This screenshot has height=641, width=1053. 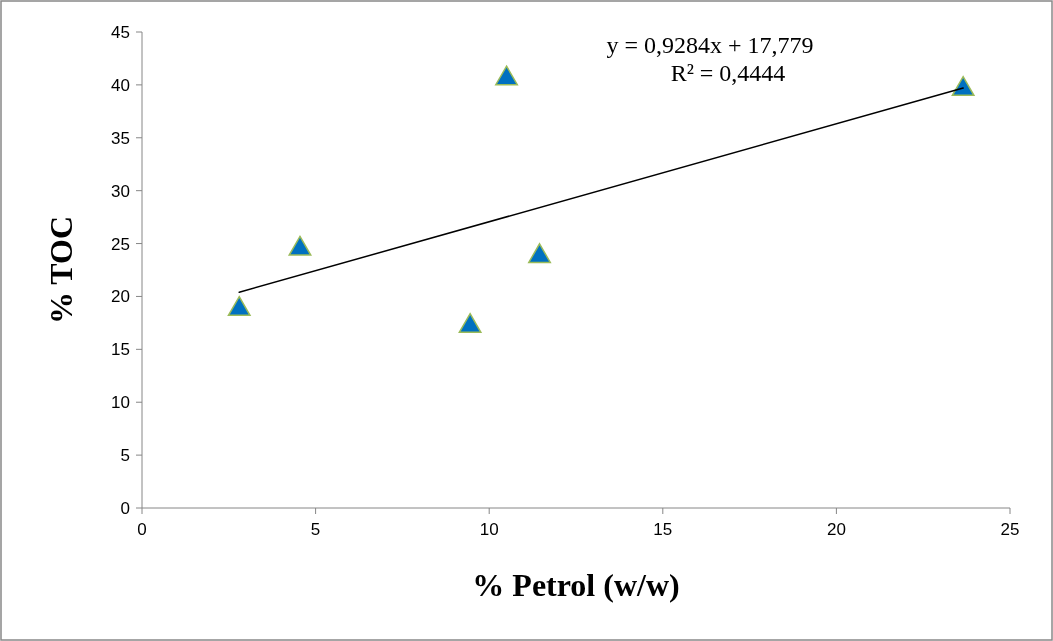 I want to click on y-axis-title: % TOC, so click(x=61, y=270).